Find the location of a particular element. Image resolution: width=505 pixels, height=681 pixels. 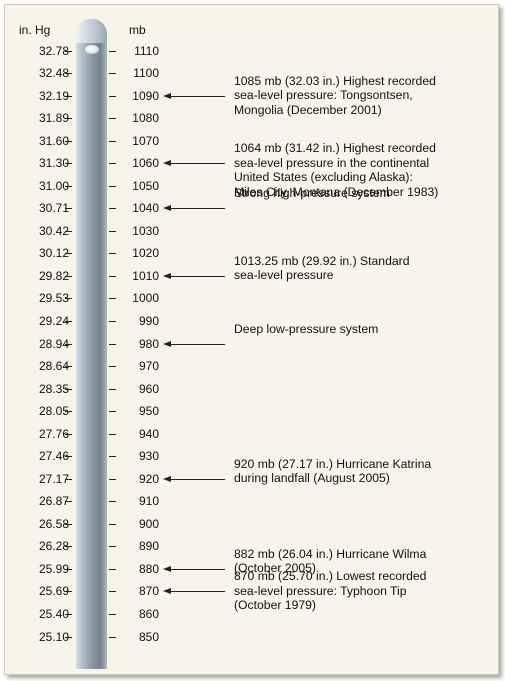

inhg-label: 30.71 is located at coordinates (53, 208).